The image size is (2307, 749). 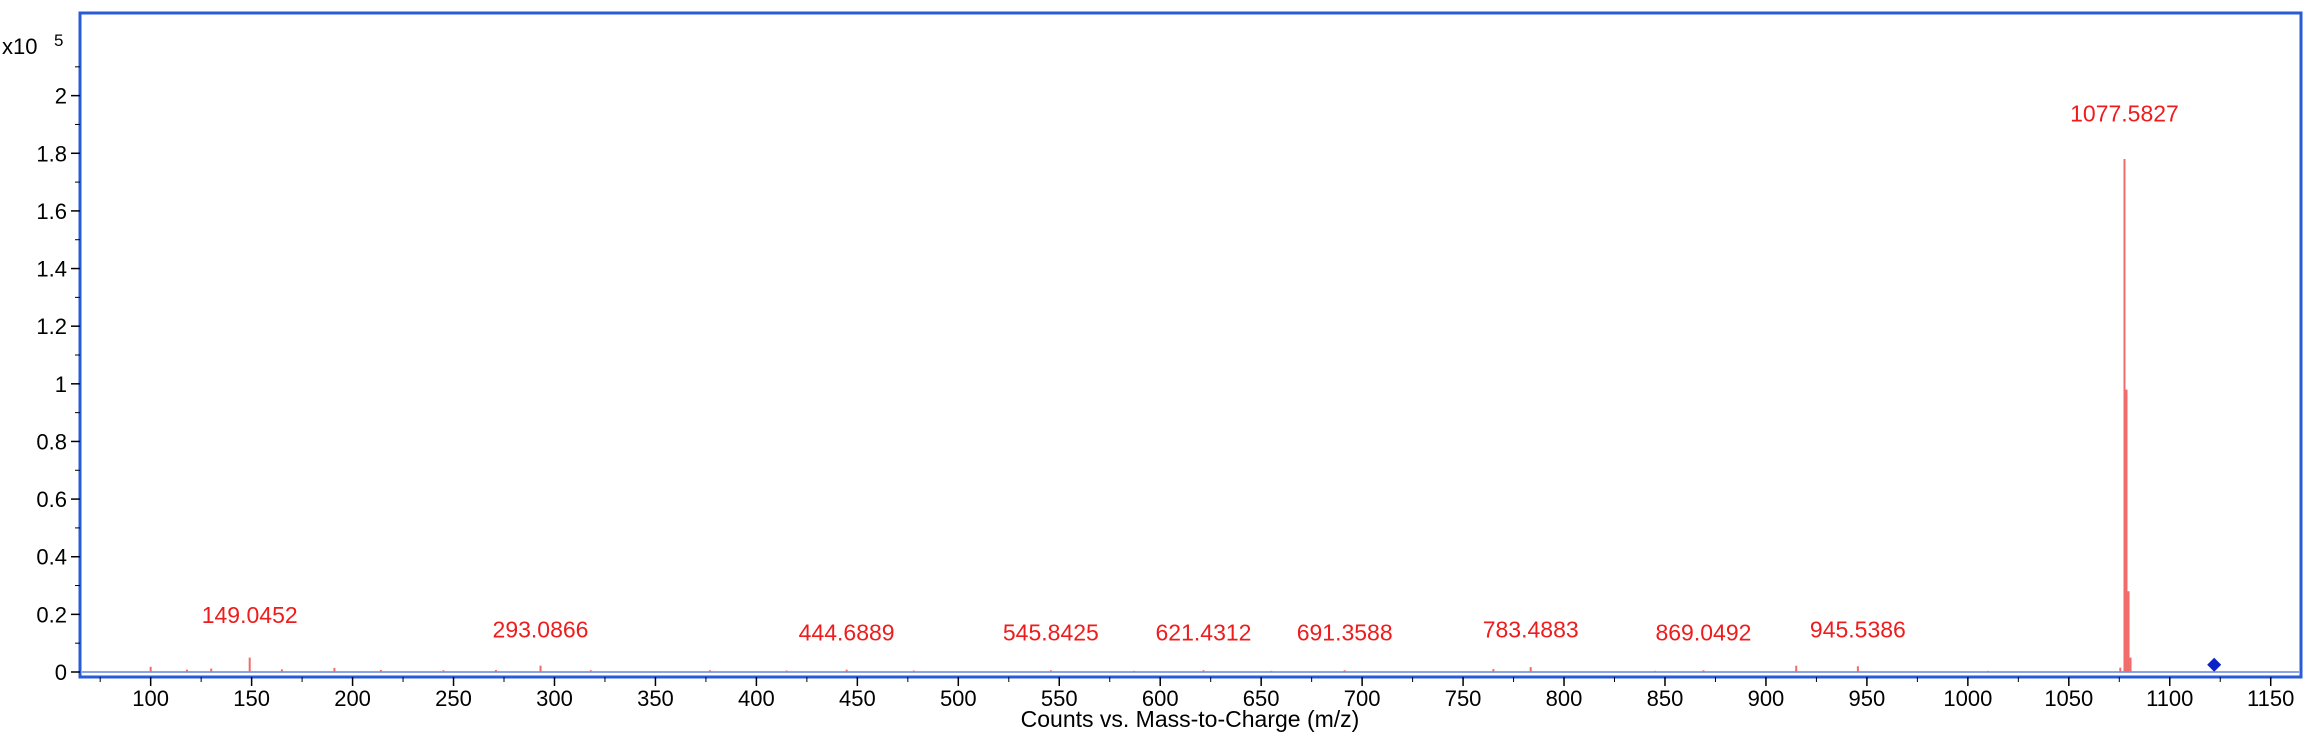 What do you see at coordinates (1766, 698) in the screenshot?
I see `x-tick-label-900: 900` at bounding box center [1766, 698].